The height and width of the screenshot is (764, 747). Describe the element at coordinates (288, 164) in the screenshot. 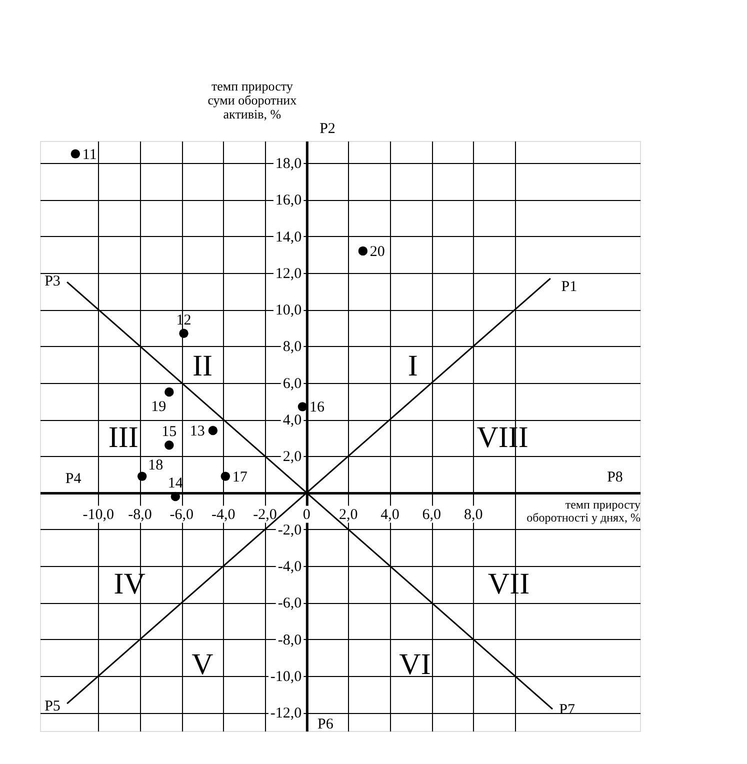

I see `y-tick-label: 18,0` at that location.